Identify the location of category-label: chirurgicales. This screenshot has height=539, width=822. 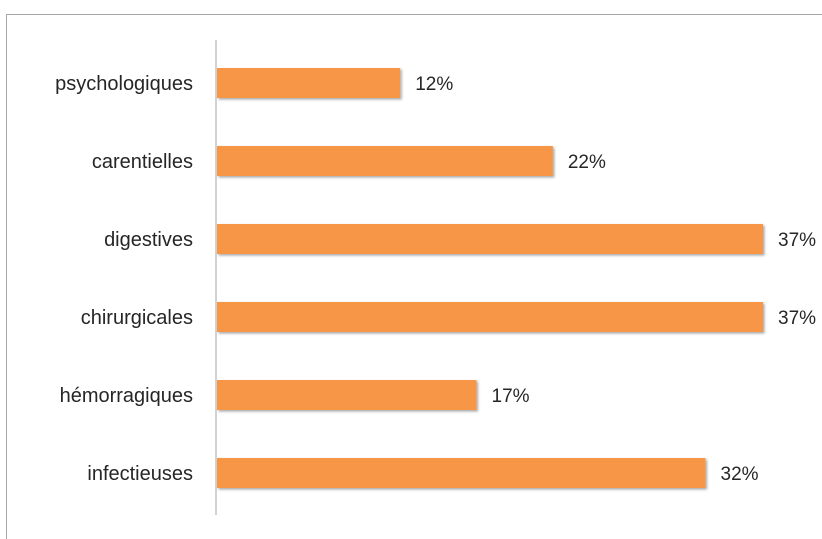
(137, 318).